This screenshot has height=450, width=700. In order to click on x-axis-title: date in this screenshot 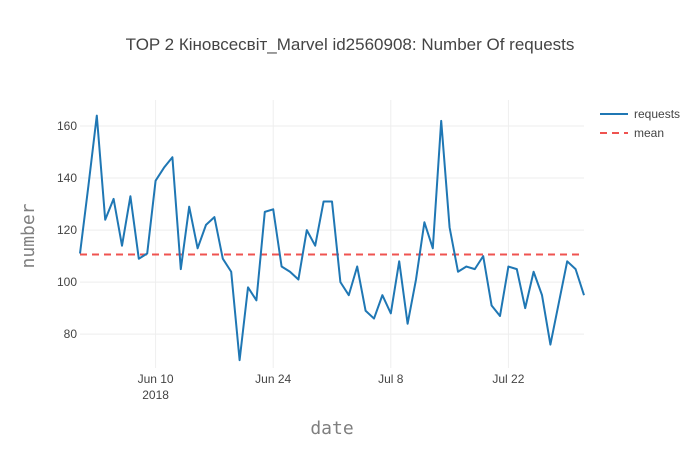, I will do `click(331, 428)`.